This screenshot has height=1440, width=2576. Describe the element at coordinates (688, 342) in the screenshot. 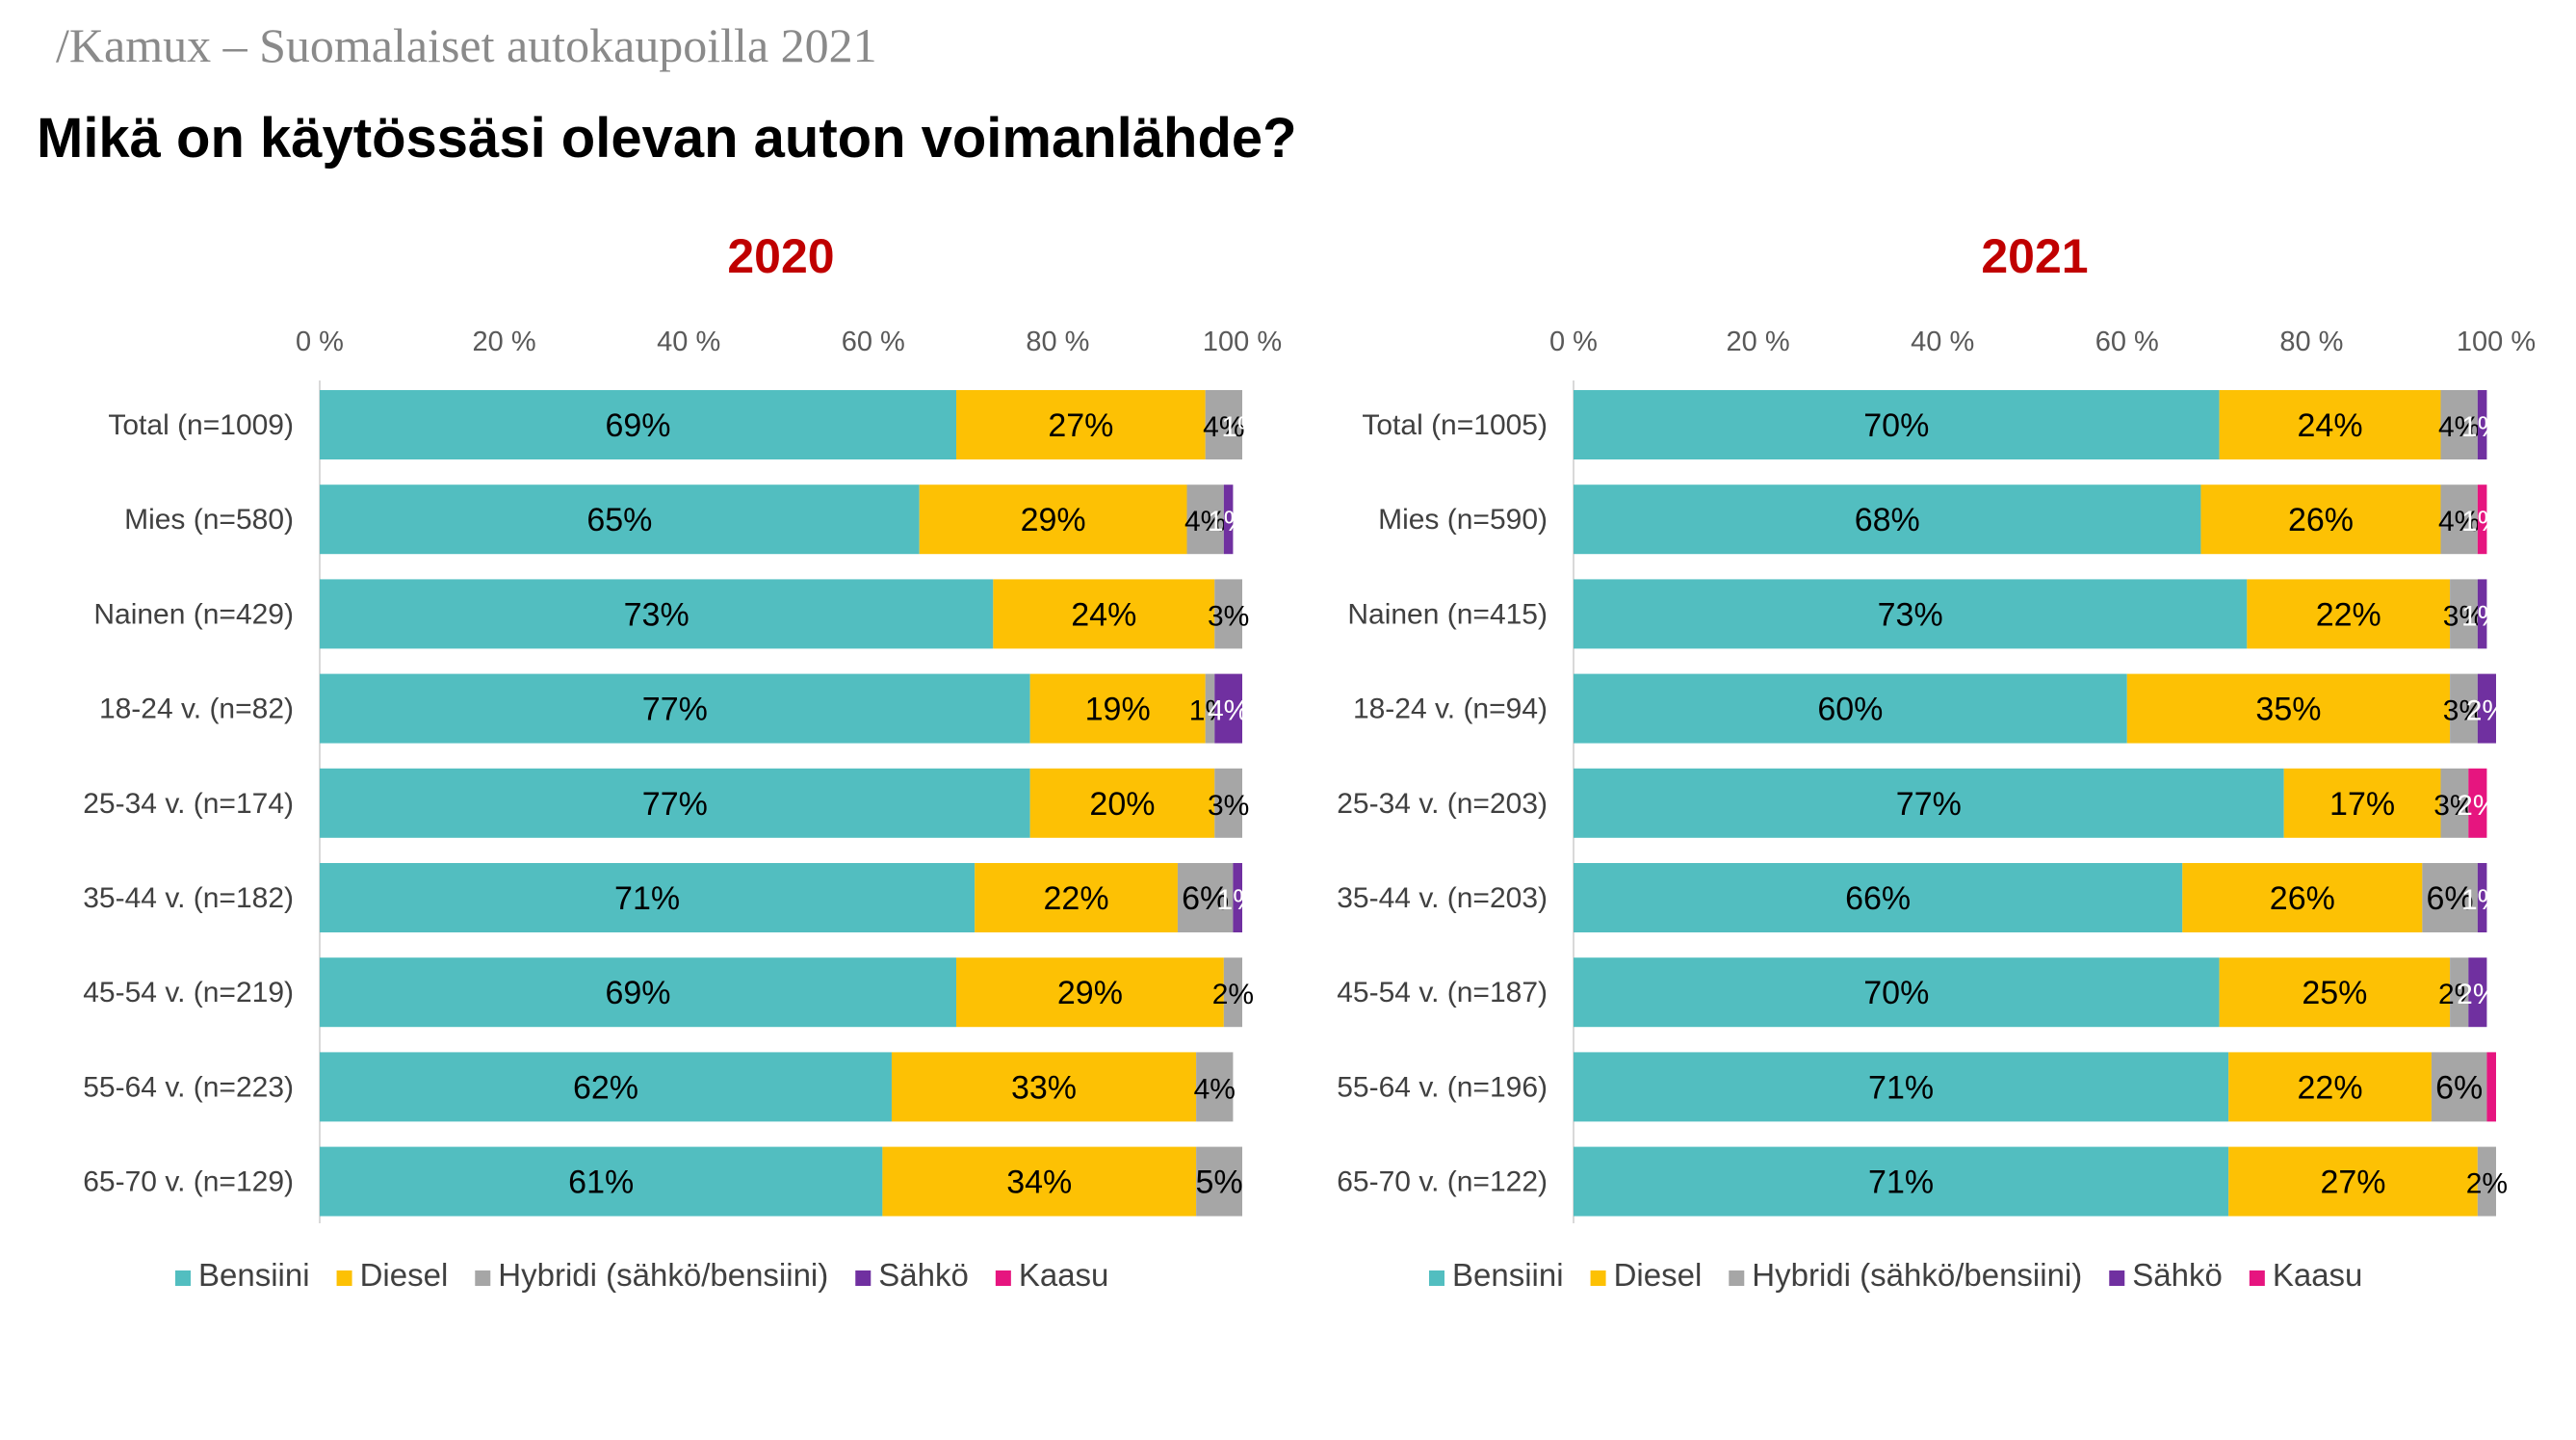

I see `x-tick-label: 40 %` at that location.